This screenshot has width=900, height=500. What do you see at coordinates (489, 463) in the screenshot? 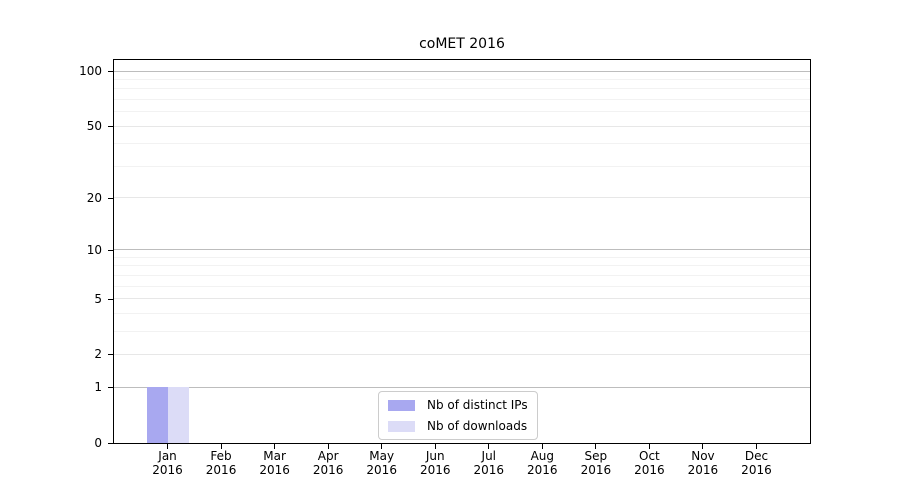
I see `x-tick-label: Jul 2016` at bounding box center [489, 463].